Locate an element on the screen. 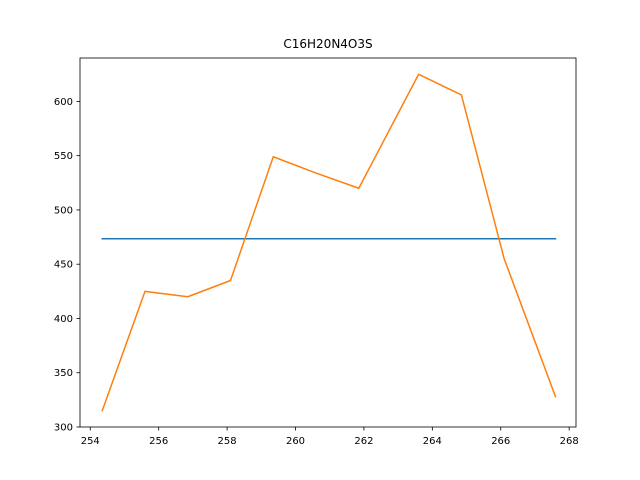 The image size is (640, 480). x-tick-label: 254 is located at coordinates (90, 441).